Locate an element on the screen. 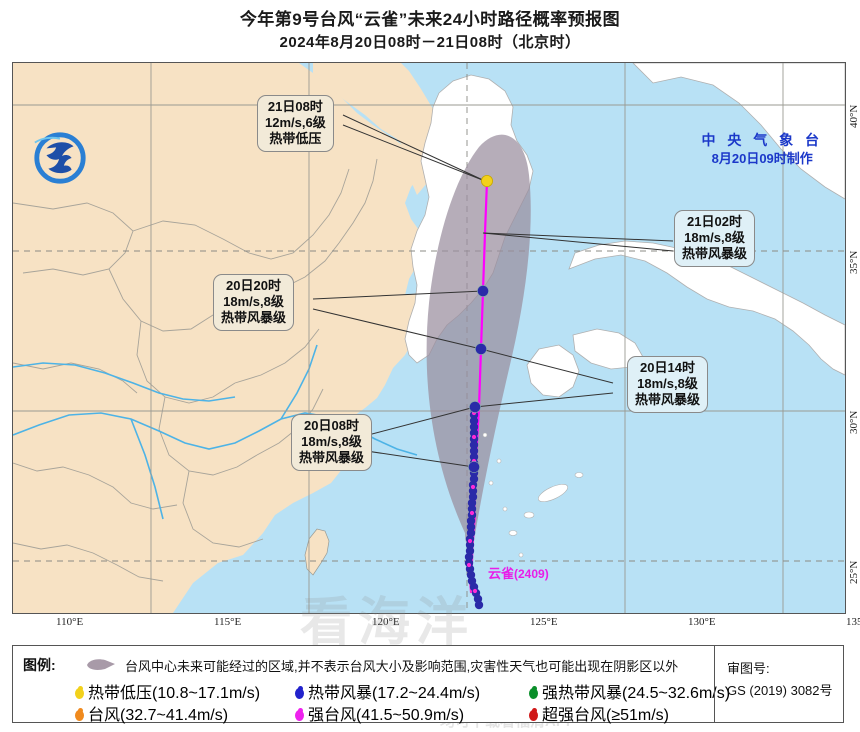 This screenshot has height=732, width=860. callout-20-08: 20日08时 18m/s,8级 热带风暴级 is located at coordinates (332, 442).